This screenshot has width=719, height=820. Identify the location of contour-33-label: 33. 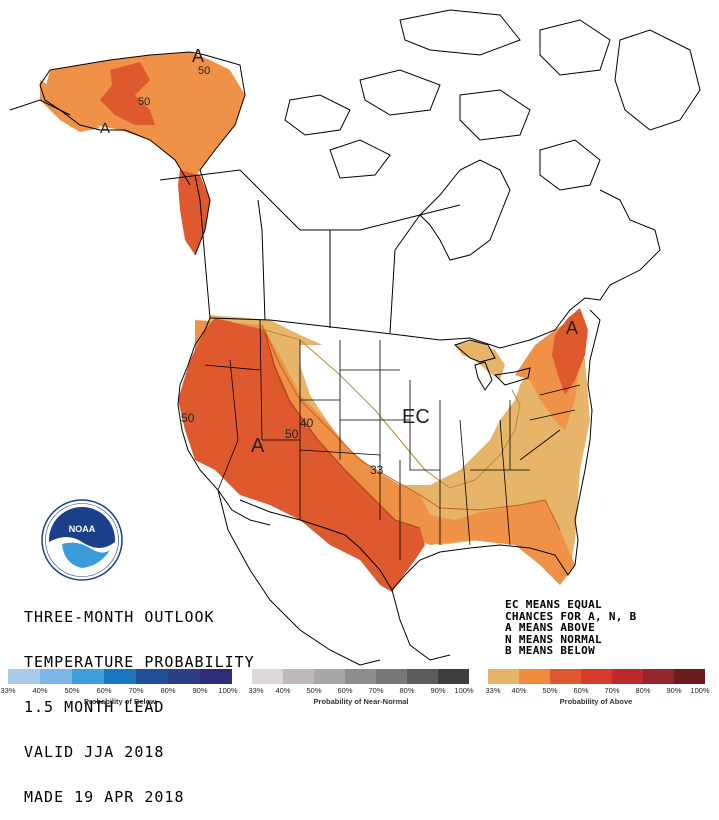
(377, 470).